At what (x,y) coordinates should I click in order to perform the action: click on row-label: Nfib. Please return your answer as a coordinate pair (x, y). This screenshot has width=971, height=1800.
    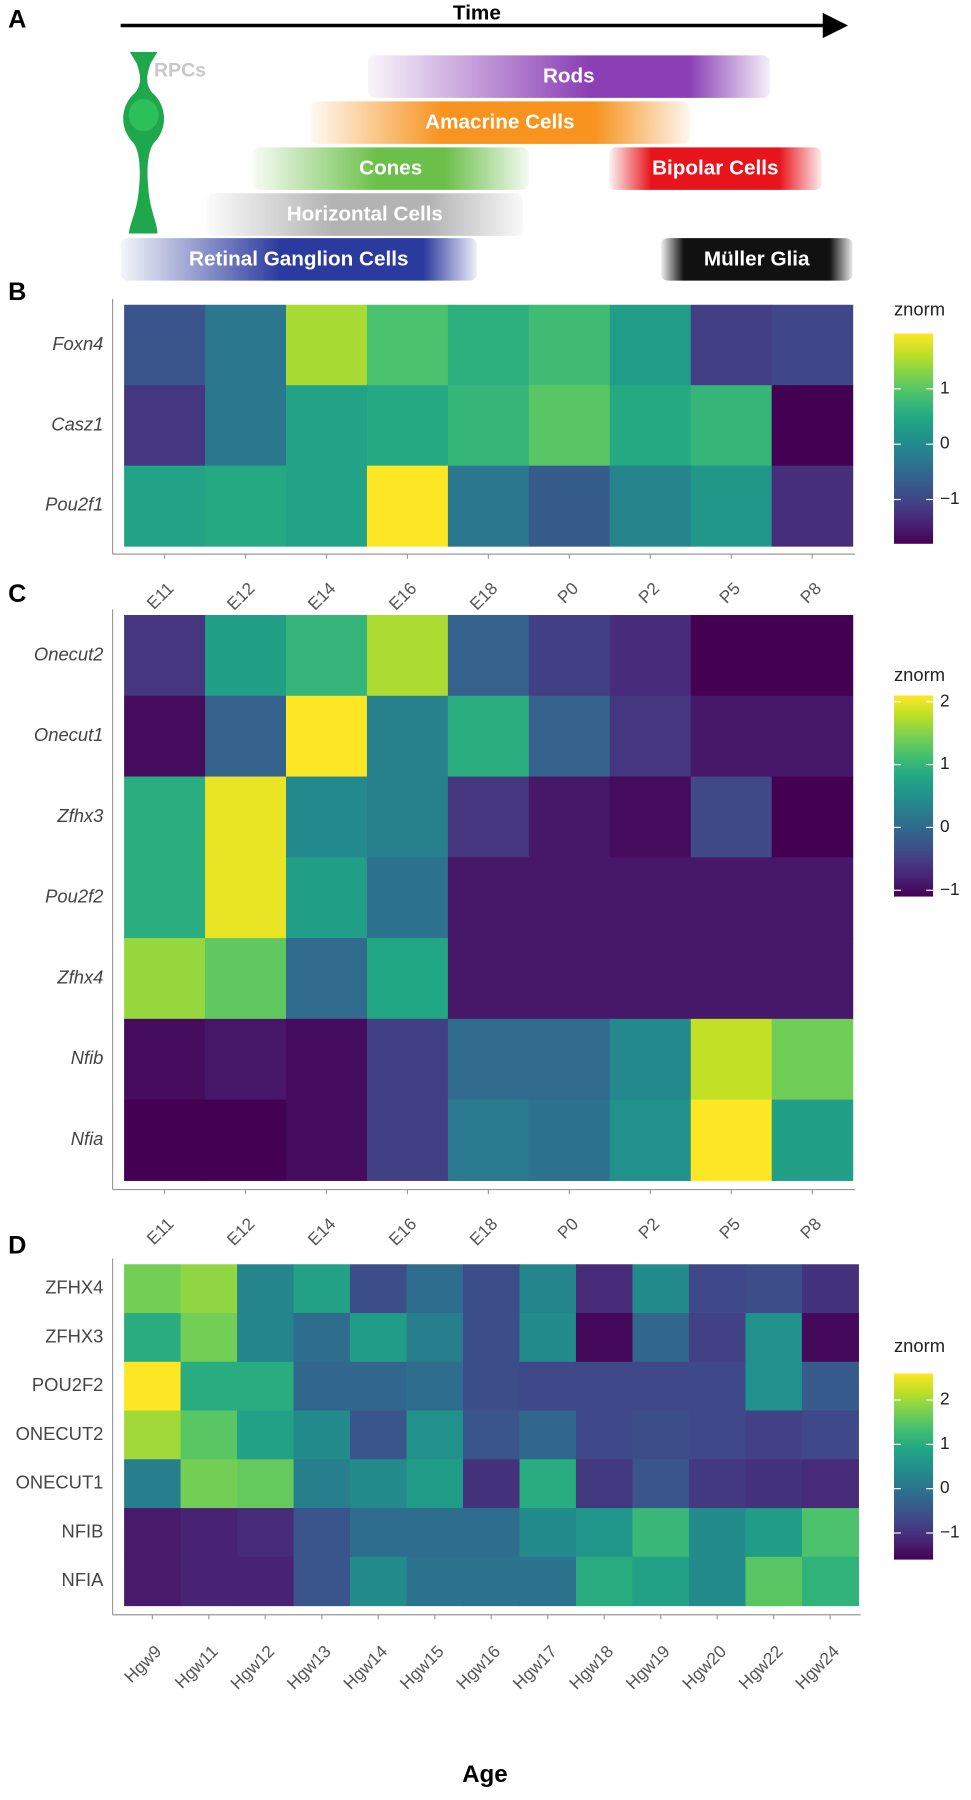
    Looking at the image, I should click on (87, 1057).